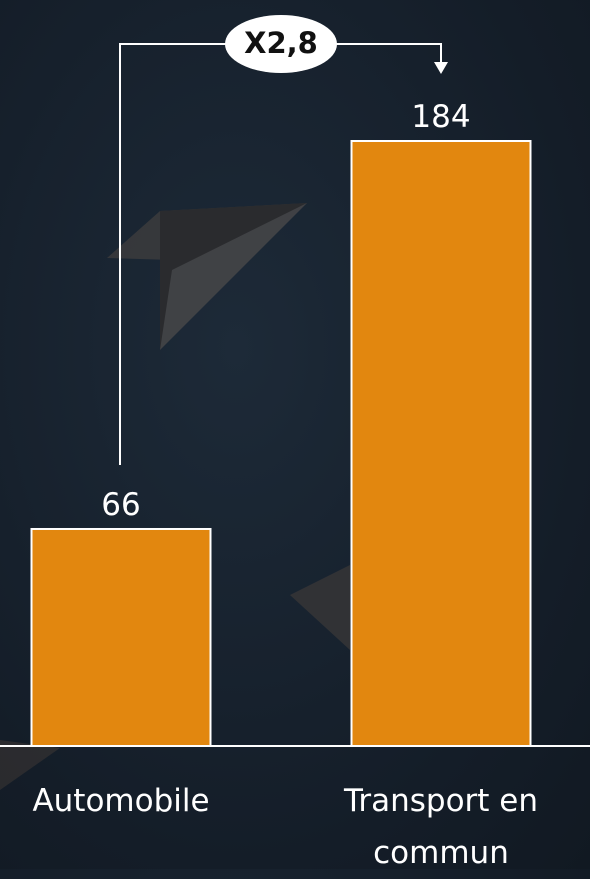  What do you see at coordinates (441, 827) in the screenshot?
I see `category-label: Transport en commun` at bounding box center [441, 827].